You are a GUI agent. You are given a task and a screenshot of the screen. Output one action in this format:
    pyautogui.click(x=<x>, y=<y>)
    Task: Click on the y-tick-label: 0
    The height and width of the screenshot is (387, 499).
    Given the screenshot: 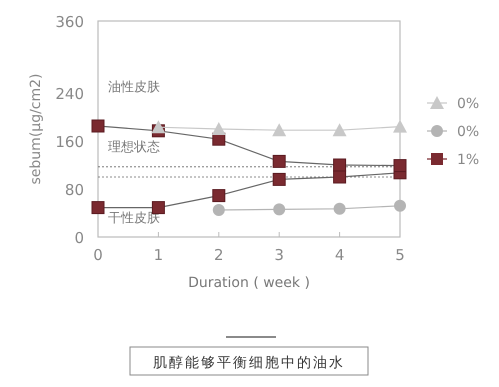 What is the action you would take?
    pyautogui.click(x=79, y=238)
    